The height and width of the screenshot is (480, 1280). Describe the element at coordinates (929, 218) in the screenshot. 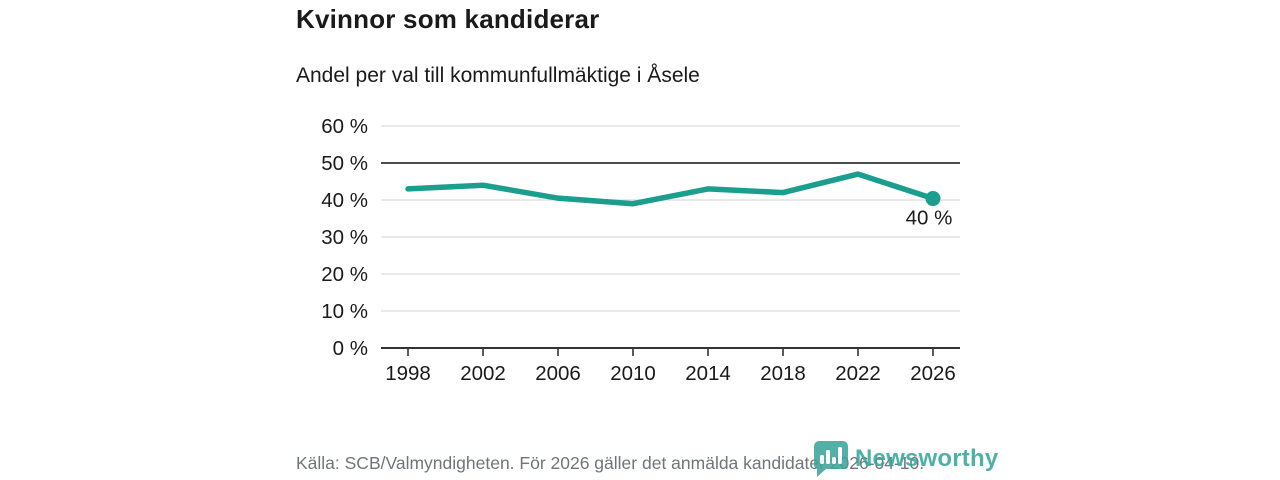

I see `end-point-value-label: 40 %` at that location.